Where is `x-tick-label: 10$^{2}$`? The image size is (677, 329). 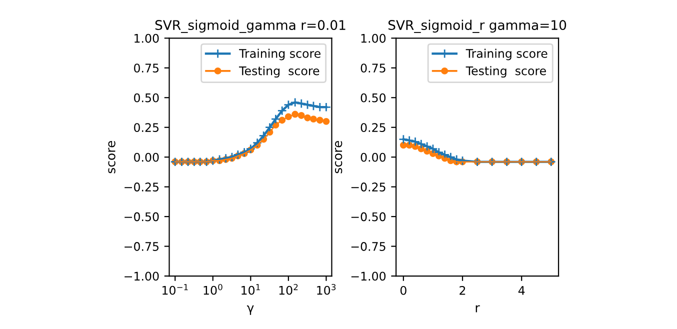 x-tick-label: 10$^{2}$ is located at coordinates (288, 289).